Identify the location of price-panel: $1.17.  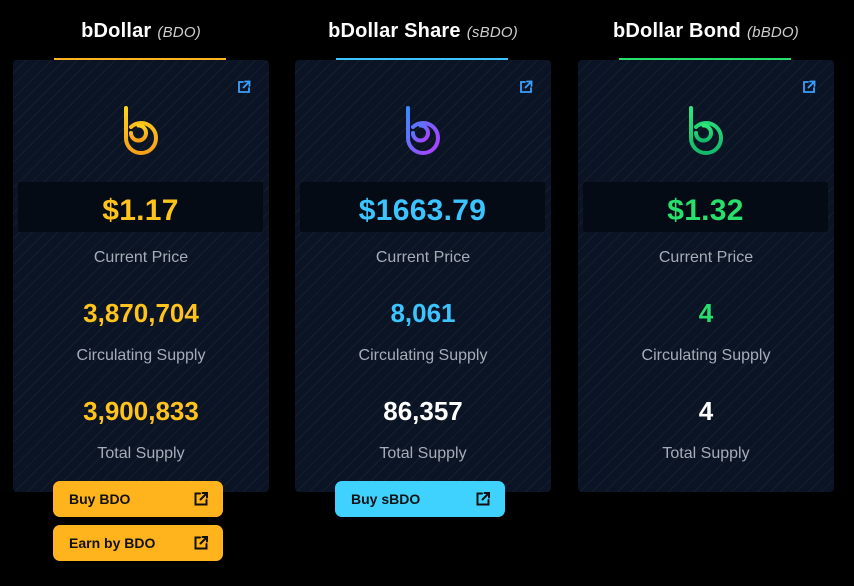
(140, 207).